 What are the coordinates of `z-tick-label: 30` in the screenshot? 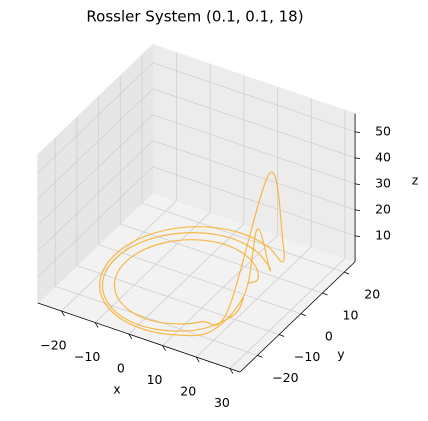 It's located at (383, 182).